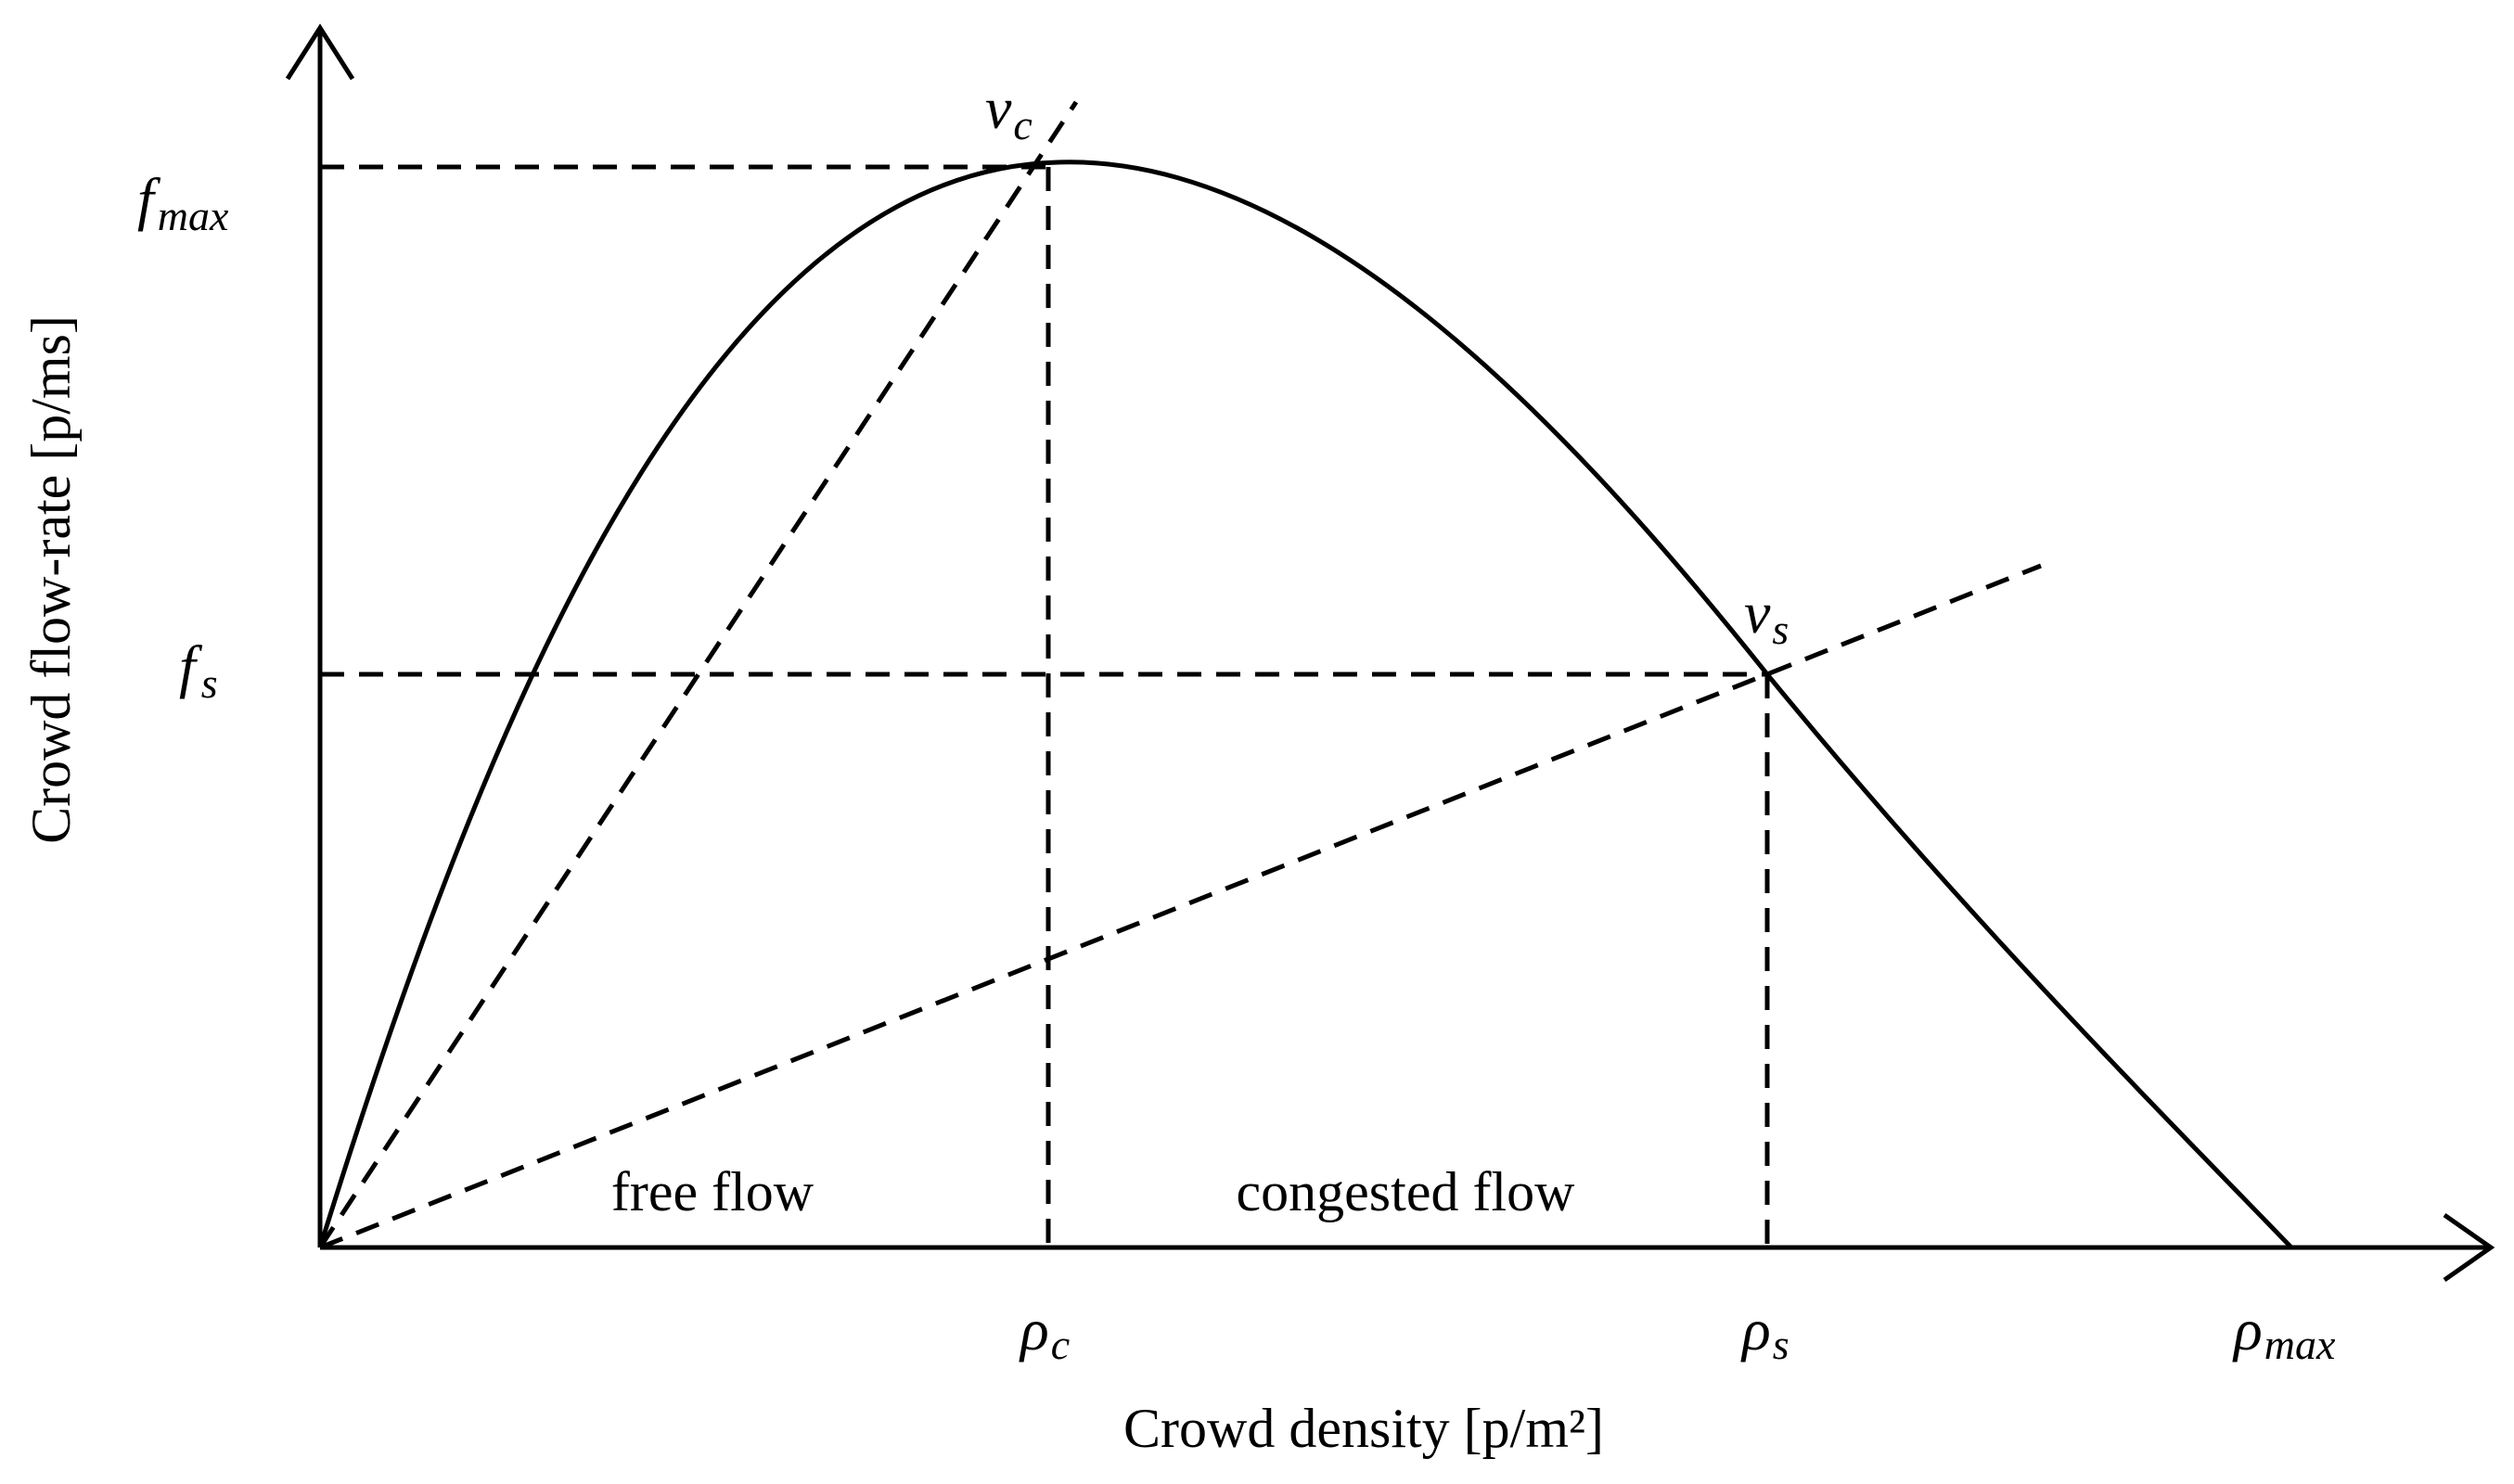  What do you see at coordinates (1781, 1344) in the screenshot?
I see `rho-s-sub: s` at bounding box center [1781, 1344].